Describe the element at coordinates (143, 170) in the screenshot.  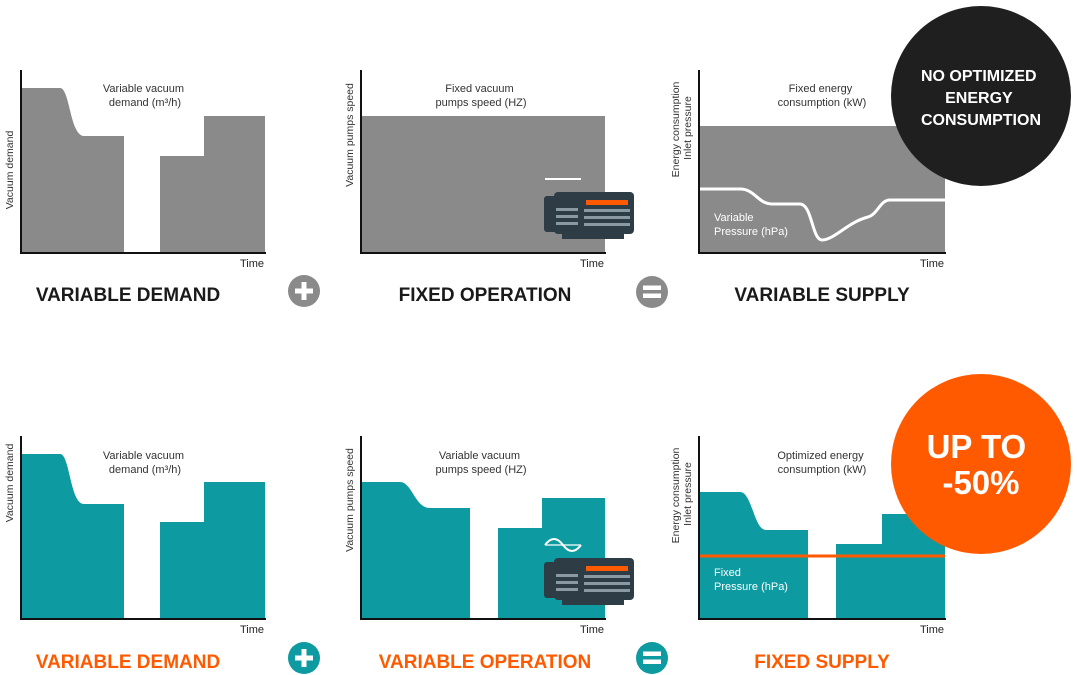
I see `demand-area-gray` at that location.